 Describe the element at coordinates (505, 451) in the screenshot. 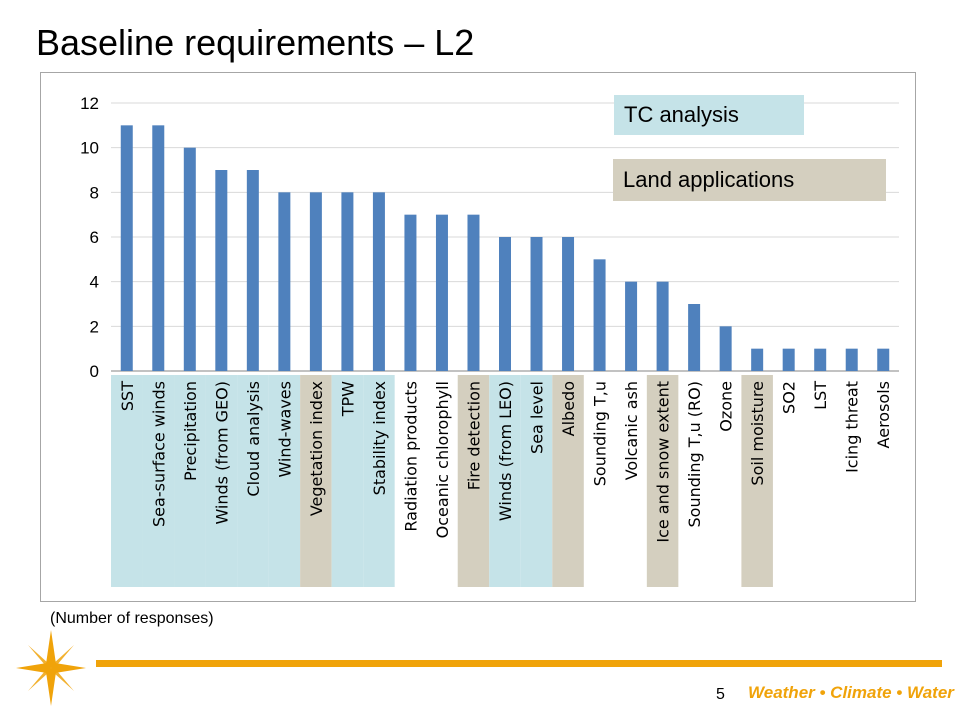

I see `x-tick-label: Winds (from LEO)` at that location.